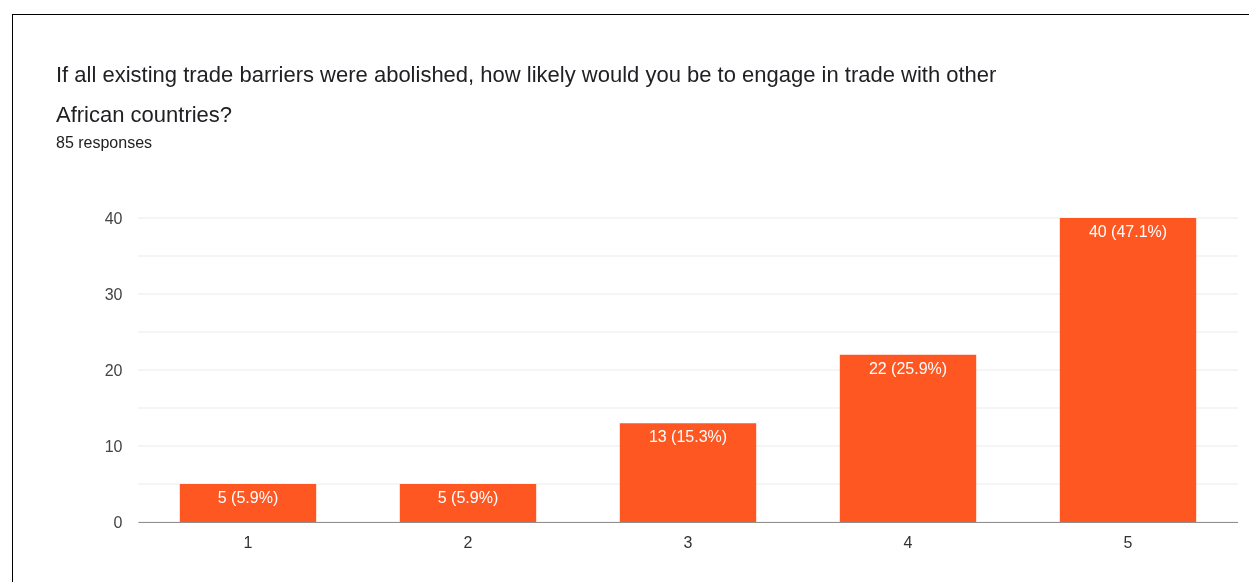 Image resolution: width=1249 pixels, height=582 pixels. Describe the element at coordinates (113, 218) in the screenshot. I see `y-tick-label: 40` at that location.